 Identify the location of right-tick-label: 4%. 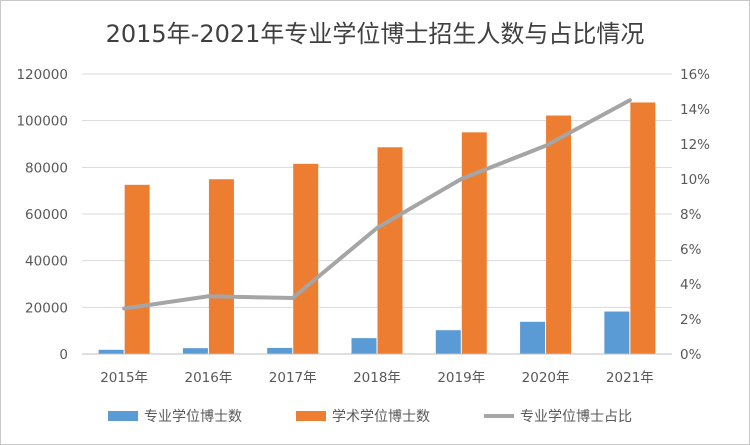
(691, 285).